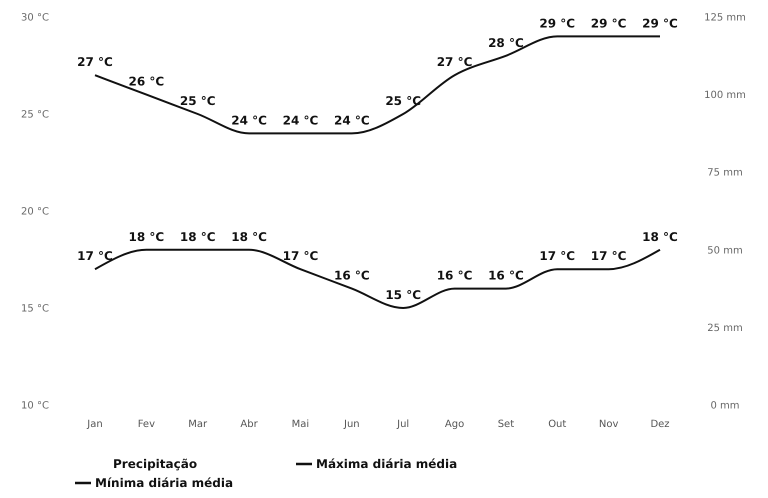  Describe the element at coordinates (301, 424) in the screenshot. I see `x-tick-label: Mai` at that location.